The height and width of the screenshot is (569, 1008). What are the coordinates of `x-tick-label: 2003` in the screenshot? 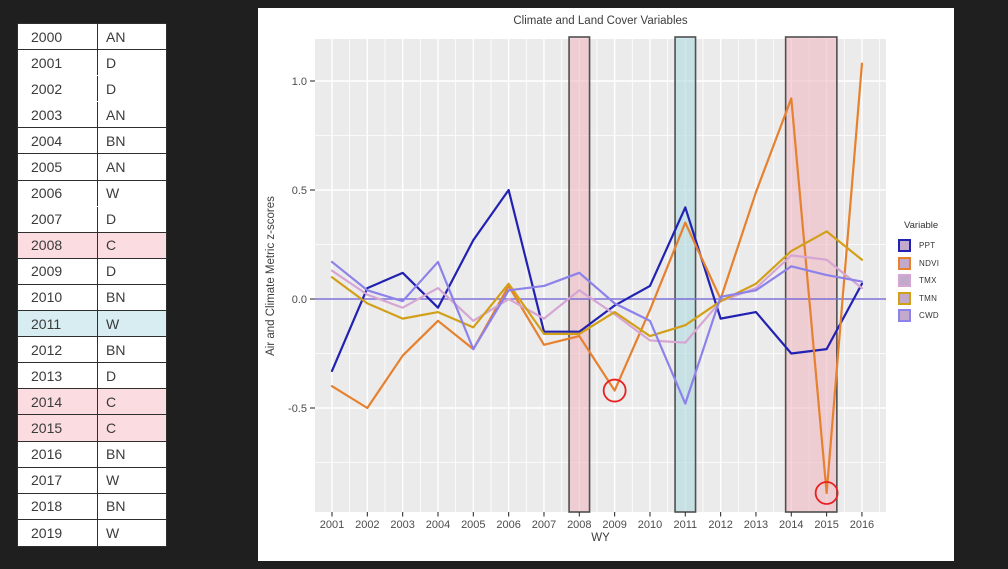 It's located at (402, 525).